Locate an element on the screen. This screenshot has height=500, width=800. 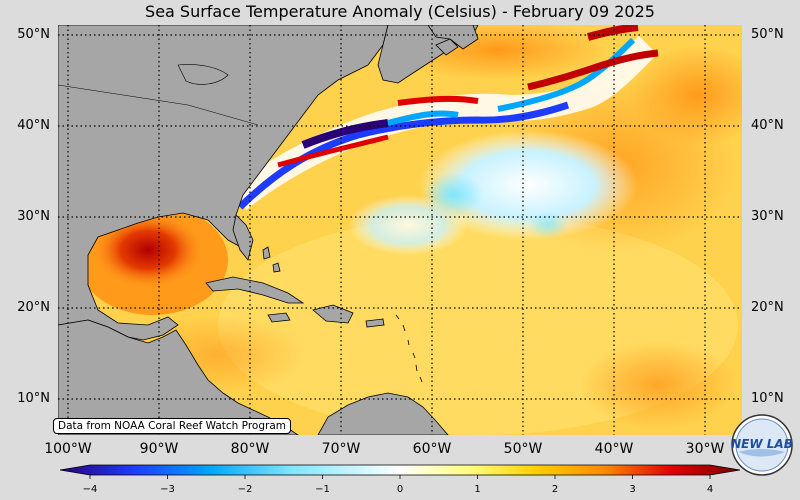
data-credit-label: Data from NOAA Coral Reef Watch Program is located at coordinates (172, 426).